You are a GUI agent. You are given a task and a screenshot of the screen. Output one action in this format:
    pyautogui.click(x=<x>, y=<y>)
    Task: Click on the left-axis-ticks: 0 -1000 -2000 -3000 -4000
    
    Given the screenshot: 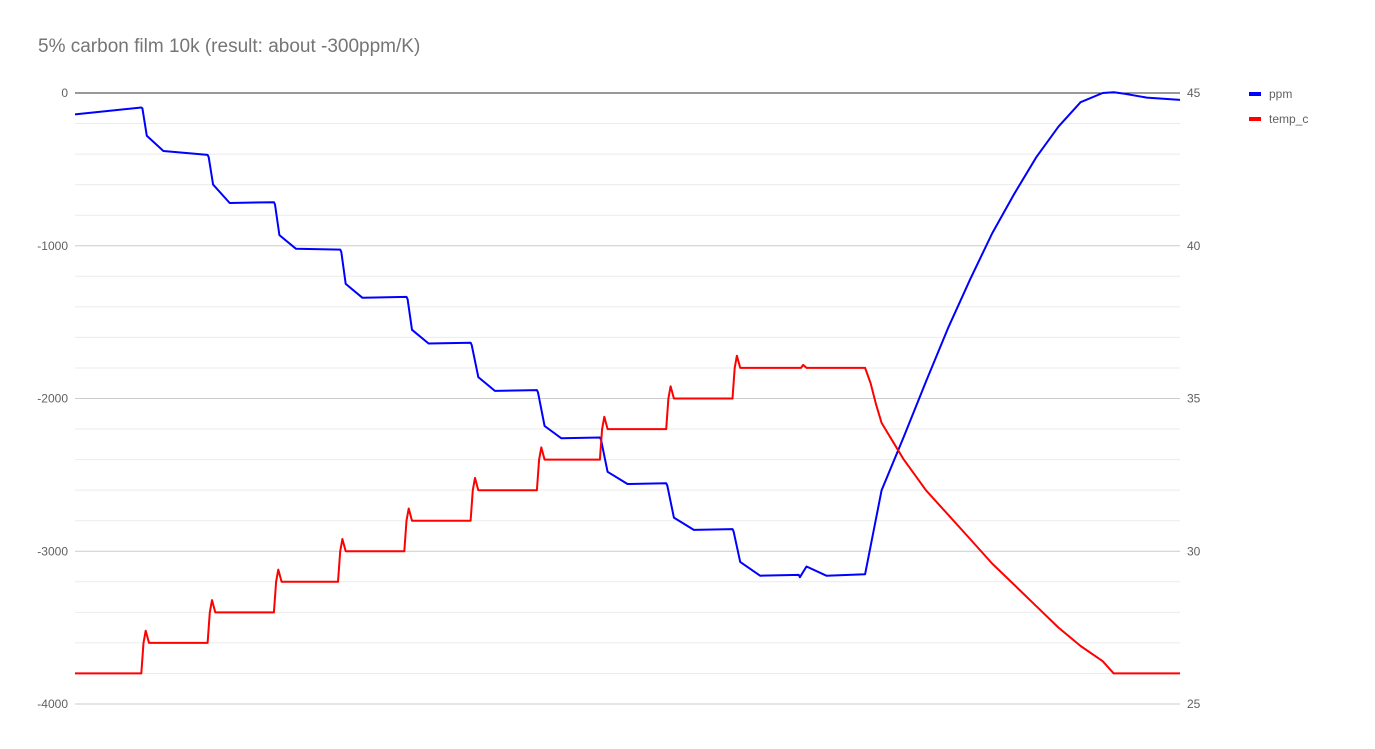 What is the action you would take?
    pyautogui.click(x=52, y=398)
    